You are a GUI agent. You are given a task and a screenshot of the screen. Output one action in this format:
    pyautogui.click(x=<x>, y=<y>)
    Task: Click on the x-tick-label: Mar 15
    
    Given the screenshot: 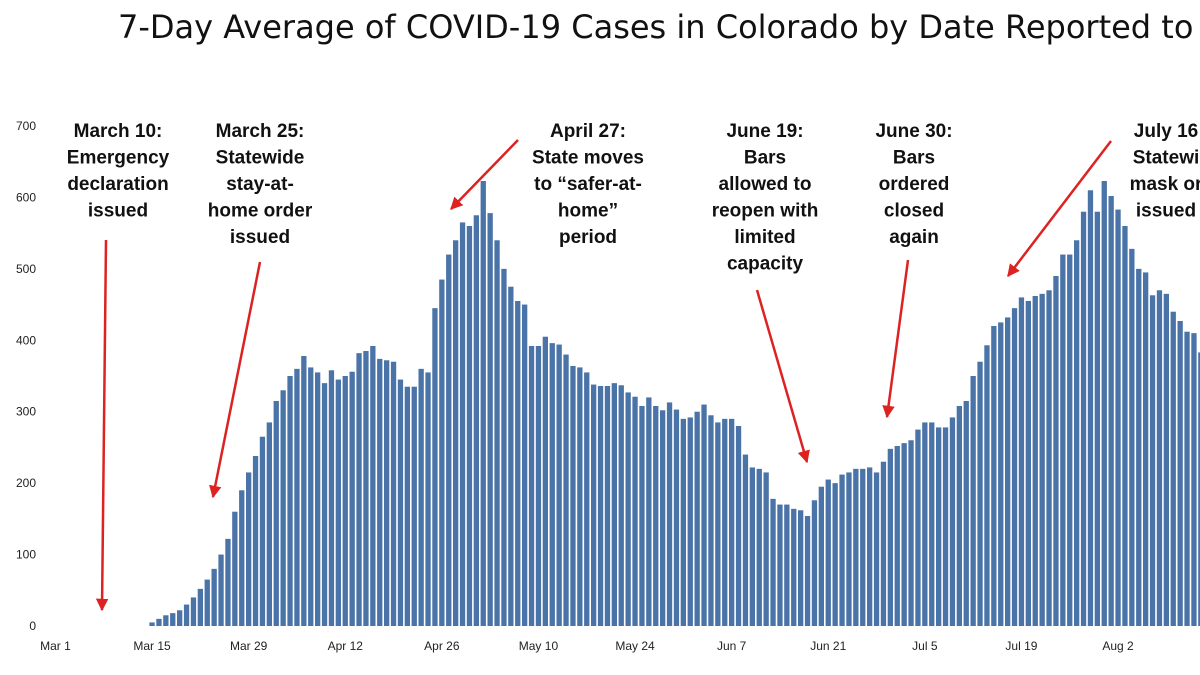 What is the action you would take?
    pyautogui.click(x=152, y=646)
    